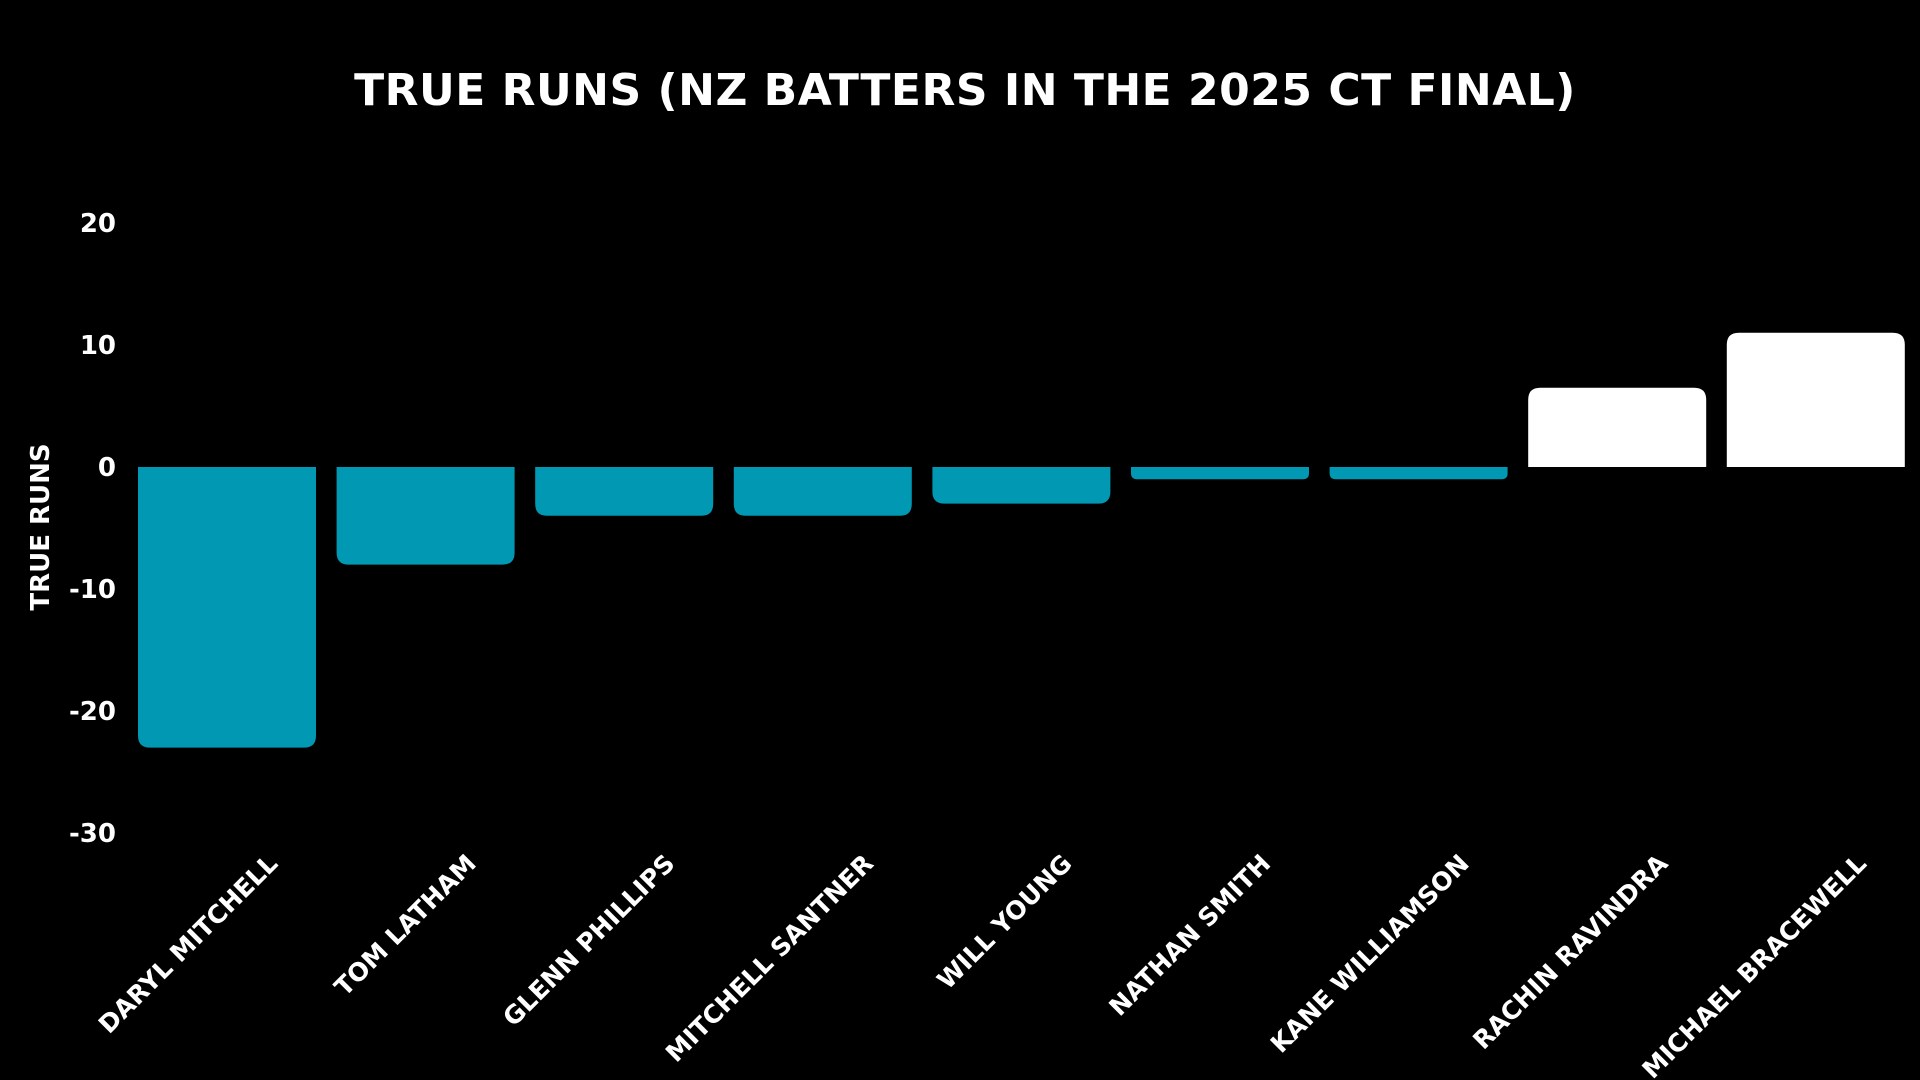 The width and height of the screenshot is (1920, 1080). Describe the element at coordinates (425, 516) in the screenshot. I see `bar-tom-latham` at that location.